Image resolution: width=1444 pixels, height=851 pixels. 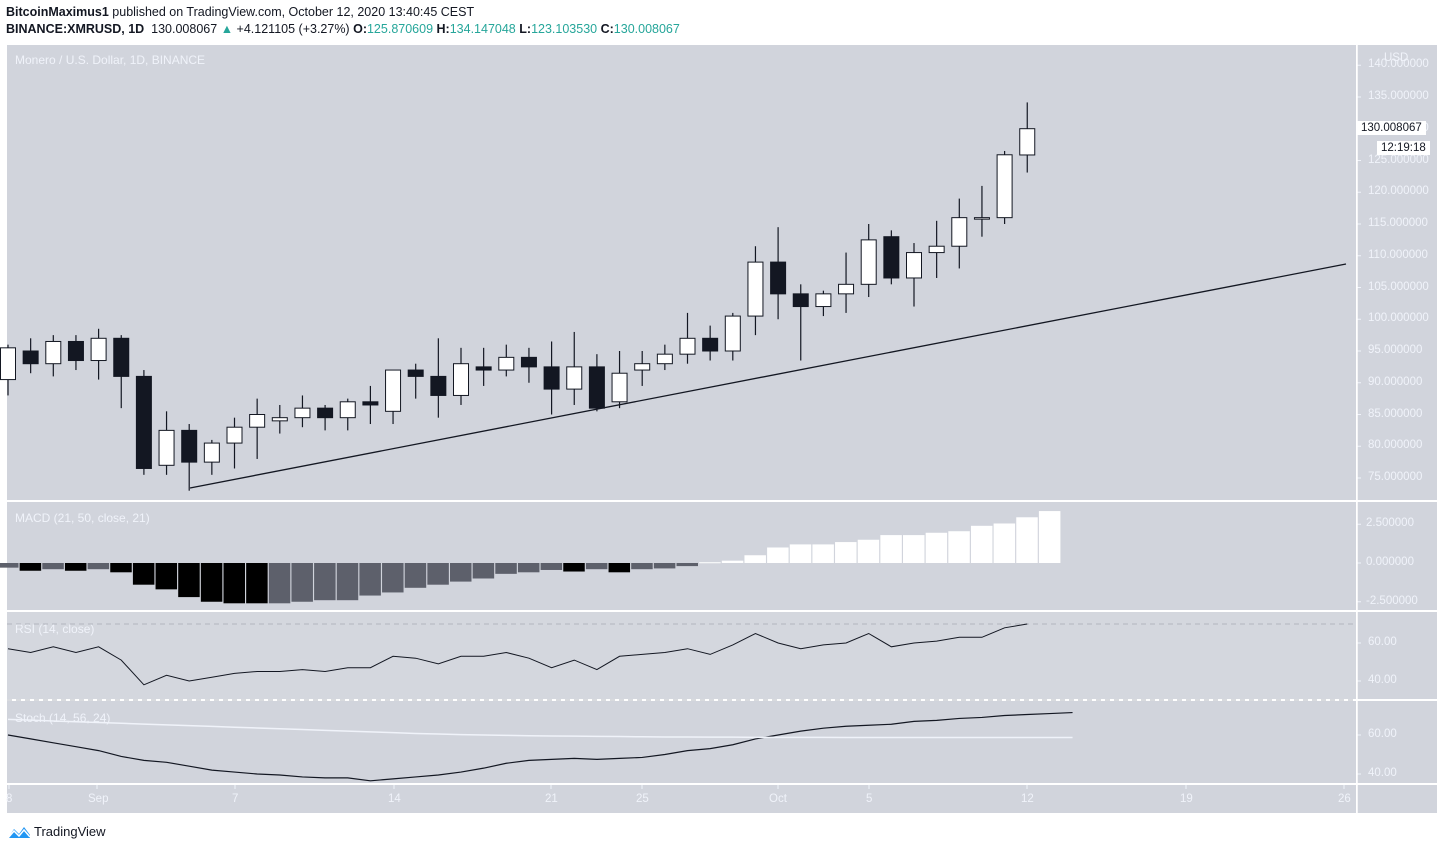 What do you see at coordinates (394, 799) in the screenshot?
I see `time-tick: 14` at bounding box center [394, 799].